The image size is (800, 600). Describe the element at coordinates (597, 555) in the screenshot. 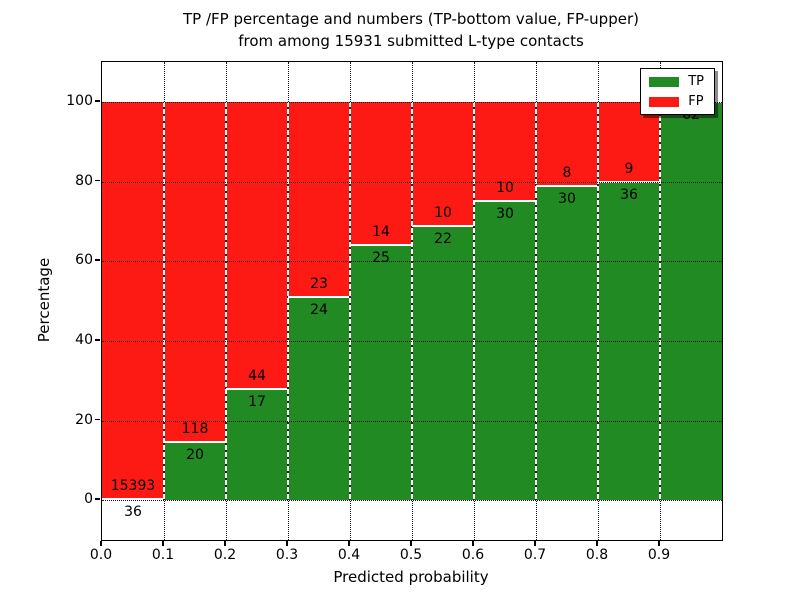

I see `x-tick-label: 0.8` at that location.